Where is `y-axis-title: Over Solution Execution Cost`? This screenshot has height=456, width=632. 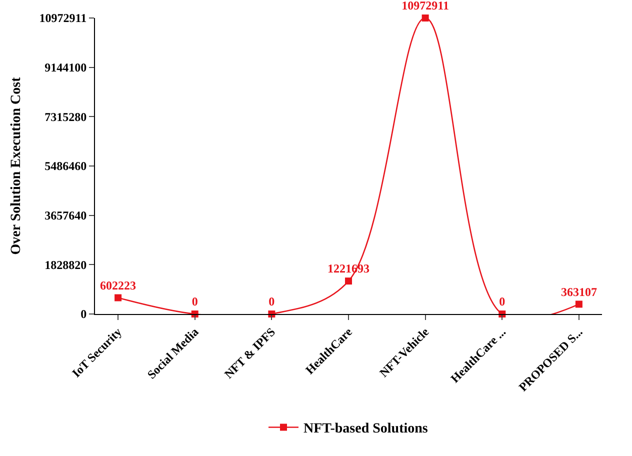
y-axis-title: Over Solution Execution Cost is located at coordinates (16, 165).